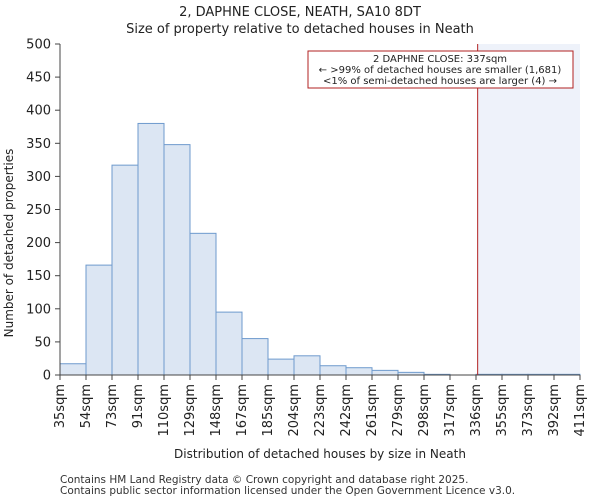  What do you see at coordinates (554, 410) in the screenshot?
I see `x-tick-label: 392sqm` at bounding box center [554, 410].